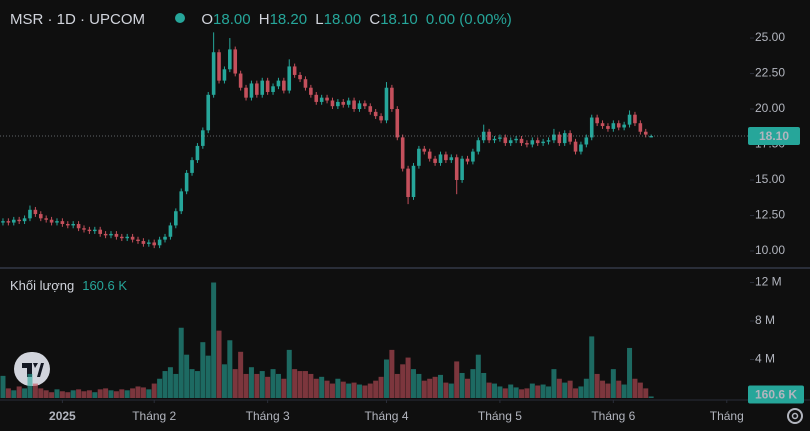  What do you see at coordinates (613, 416) in the screenshot?
I see `x-tick-label: Tháng 6` at bounding box center [613, 416].